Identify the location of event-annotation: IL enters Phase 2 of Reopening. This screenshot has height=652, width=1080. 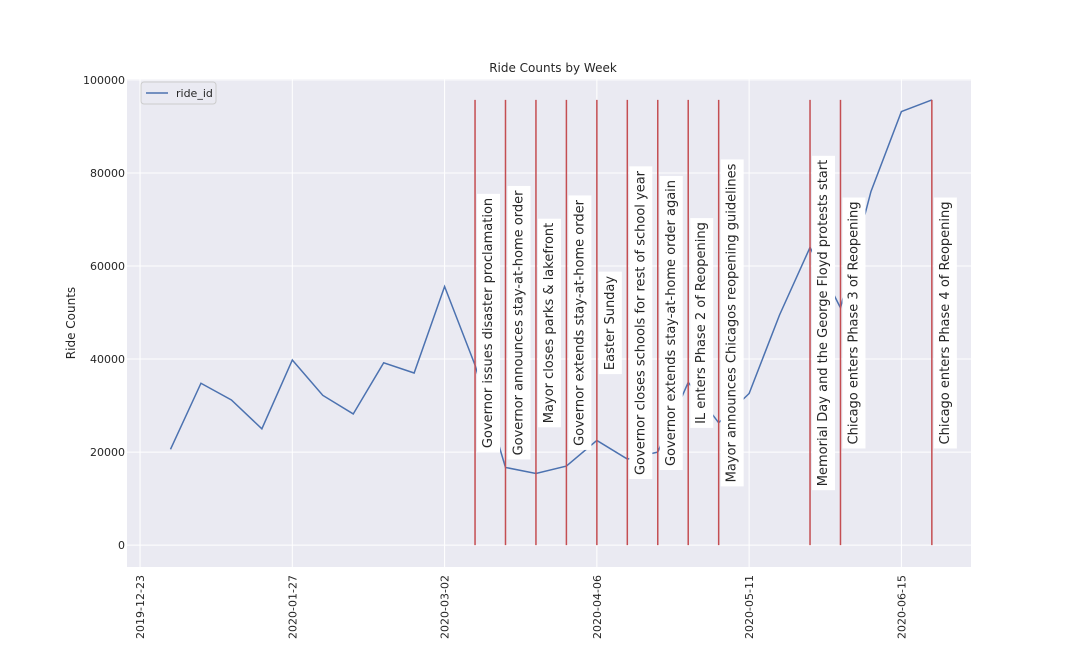
(702, 323).